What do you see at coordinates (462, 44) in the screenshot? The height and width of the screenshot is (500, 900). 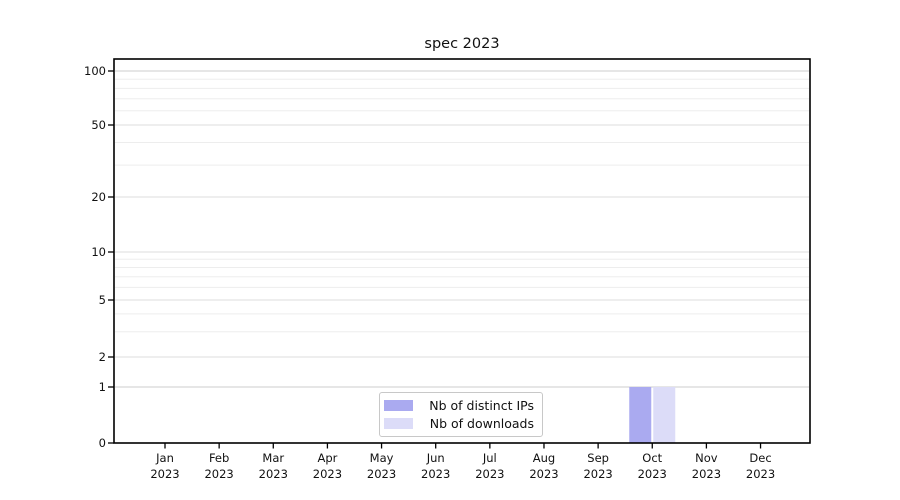 I see `chart-title: spec 2023` at bounding box center [462, 44].